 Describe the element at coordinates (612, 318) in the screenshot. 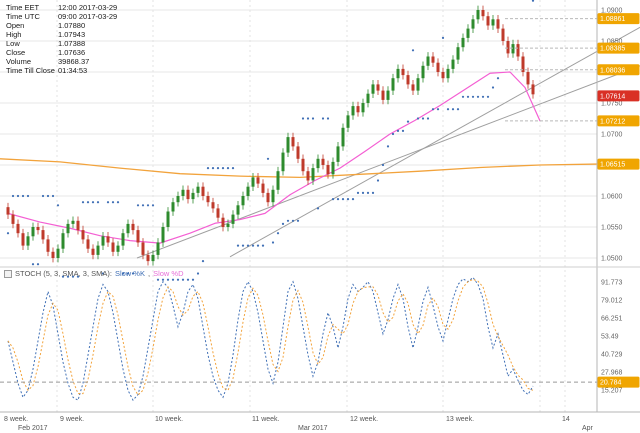

I see `svg-text: 66.251` at that location.